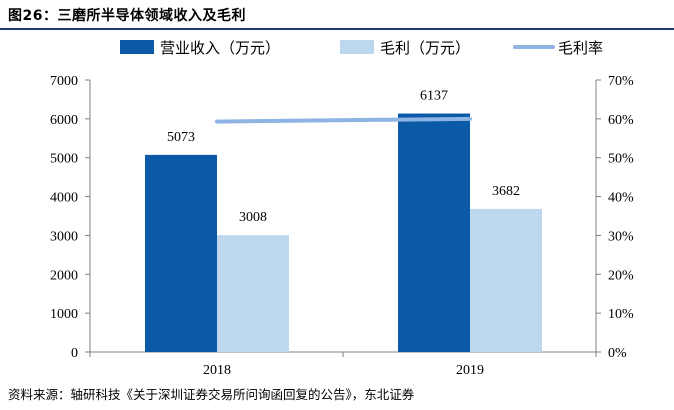 This screenshot has width=674, height=410. What do you see at coordinates (621, 159) in the screenshot?
I see `y-right-tick-label: 50%` at bounding box center [621, 159].